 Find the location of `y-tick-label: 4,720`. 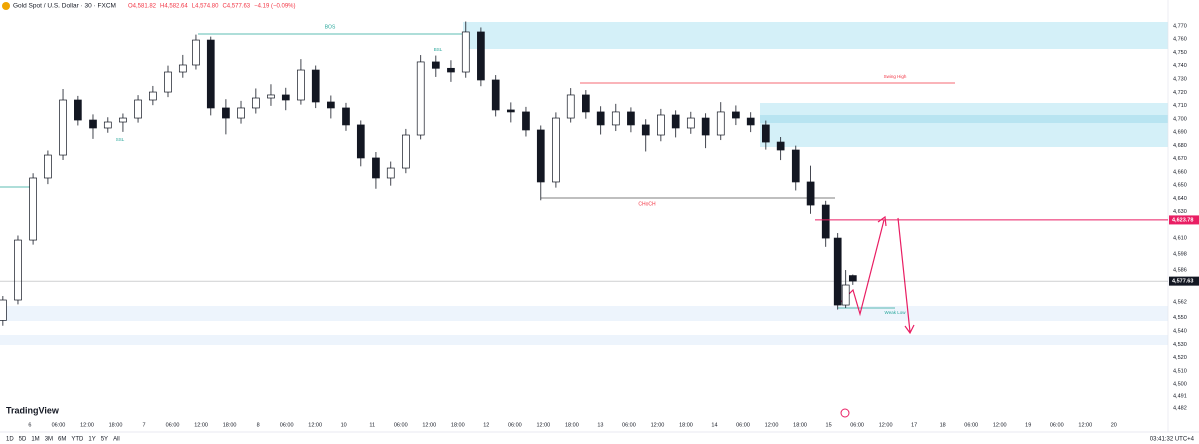

y-tick-label: 4,720 is located at coordinates (1180, 93).